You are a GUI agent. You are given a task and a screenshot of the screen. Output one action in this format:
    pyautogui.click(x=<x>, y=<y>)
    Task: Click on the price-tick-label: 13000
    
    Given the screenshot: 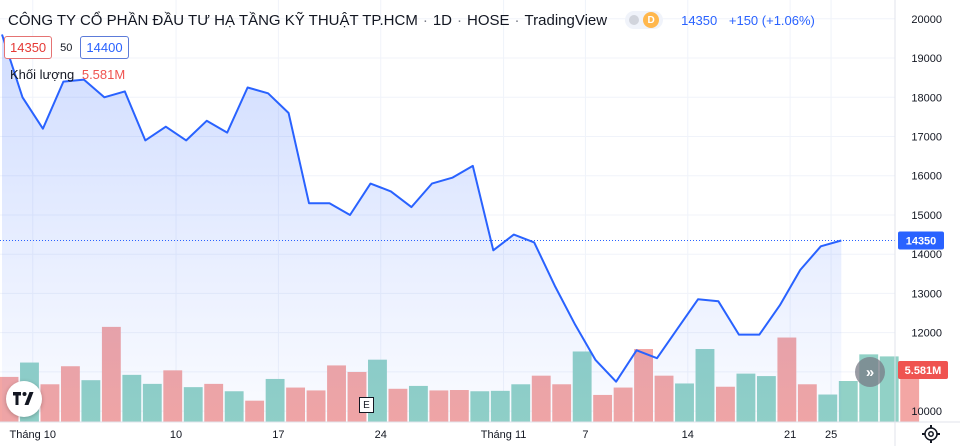 What is the action you would take?
    pyautogui.click(x=926, y=294)
    